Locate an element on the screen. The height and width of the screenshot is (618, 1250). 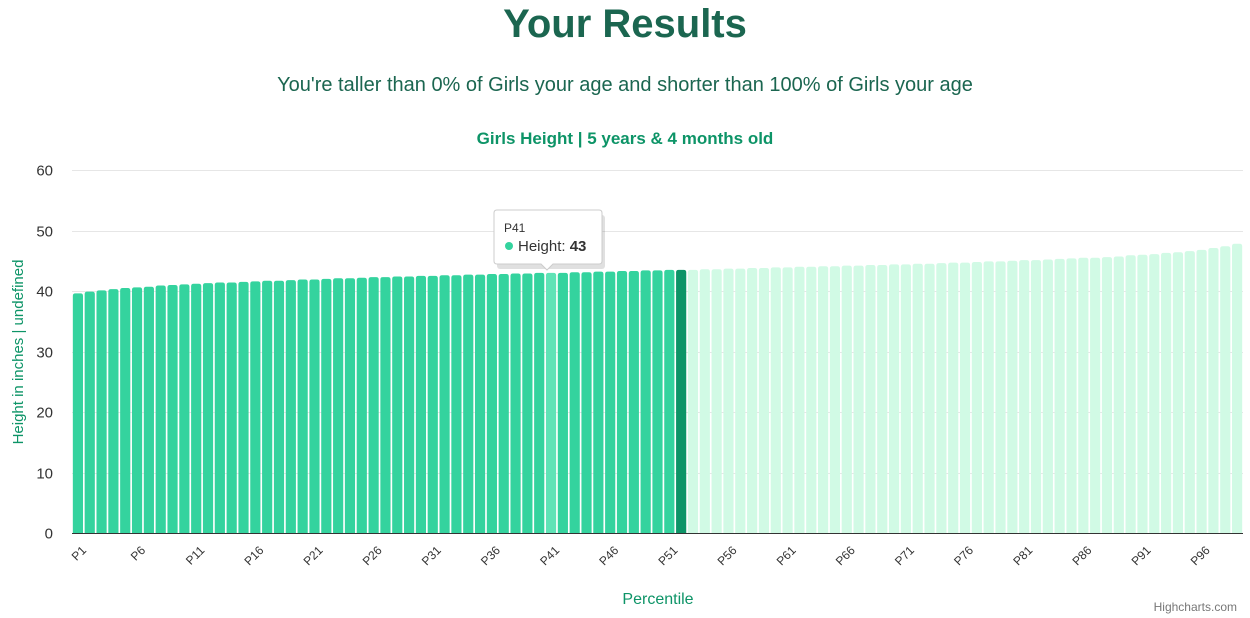
bar-p71 is located at coordinates (905, 398).